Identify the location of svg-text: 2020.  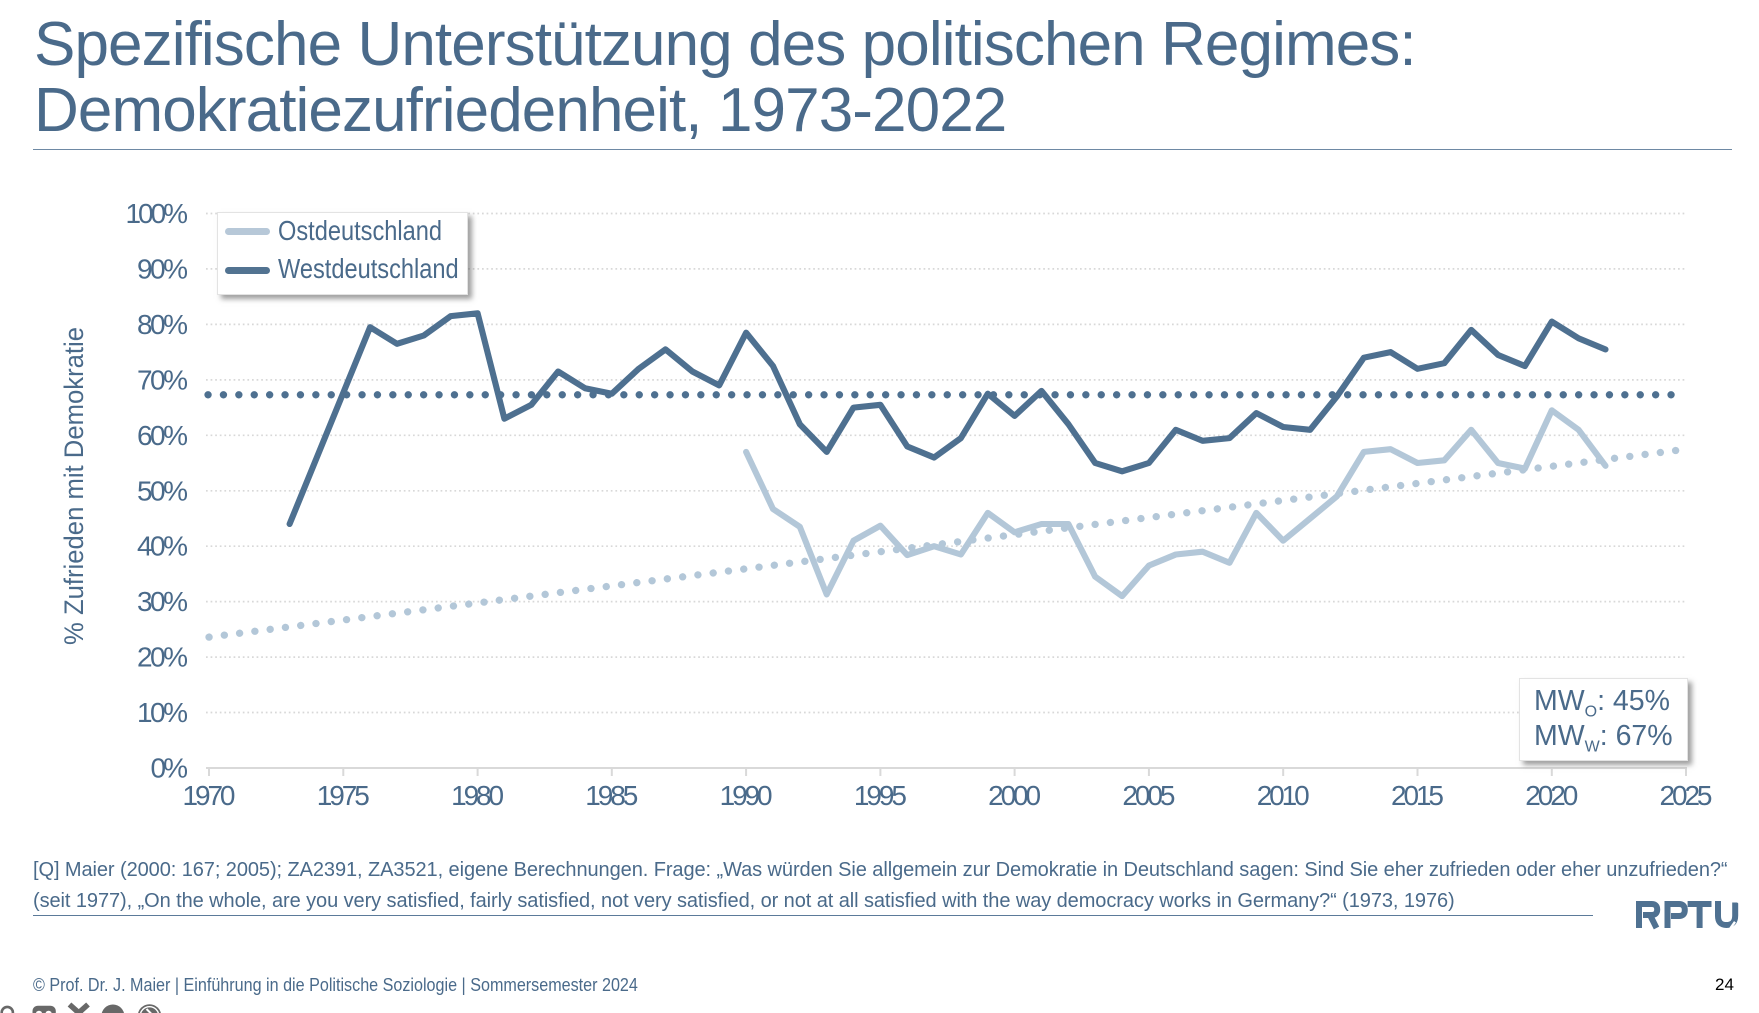
(1551, 795).